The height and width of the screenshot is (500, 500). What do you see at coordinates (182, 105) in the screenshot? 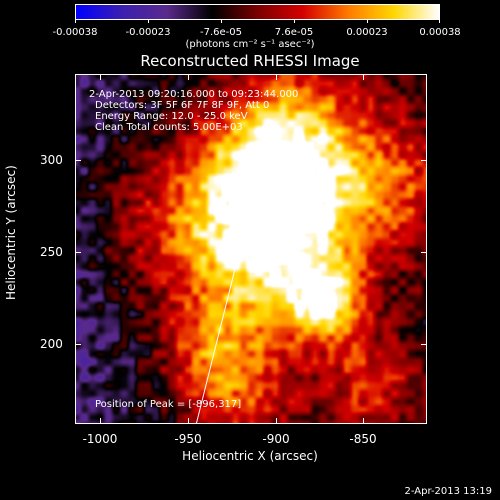
I see `detectors-text: Detectors: 3F 5F 6F 7F 8F 9F, Att 0` at bounding box center [182, 105].